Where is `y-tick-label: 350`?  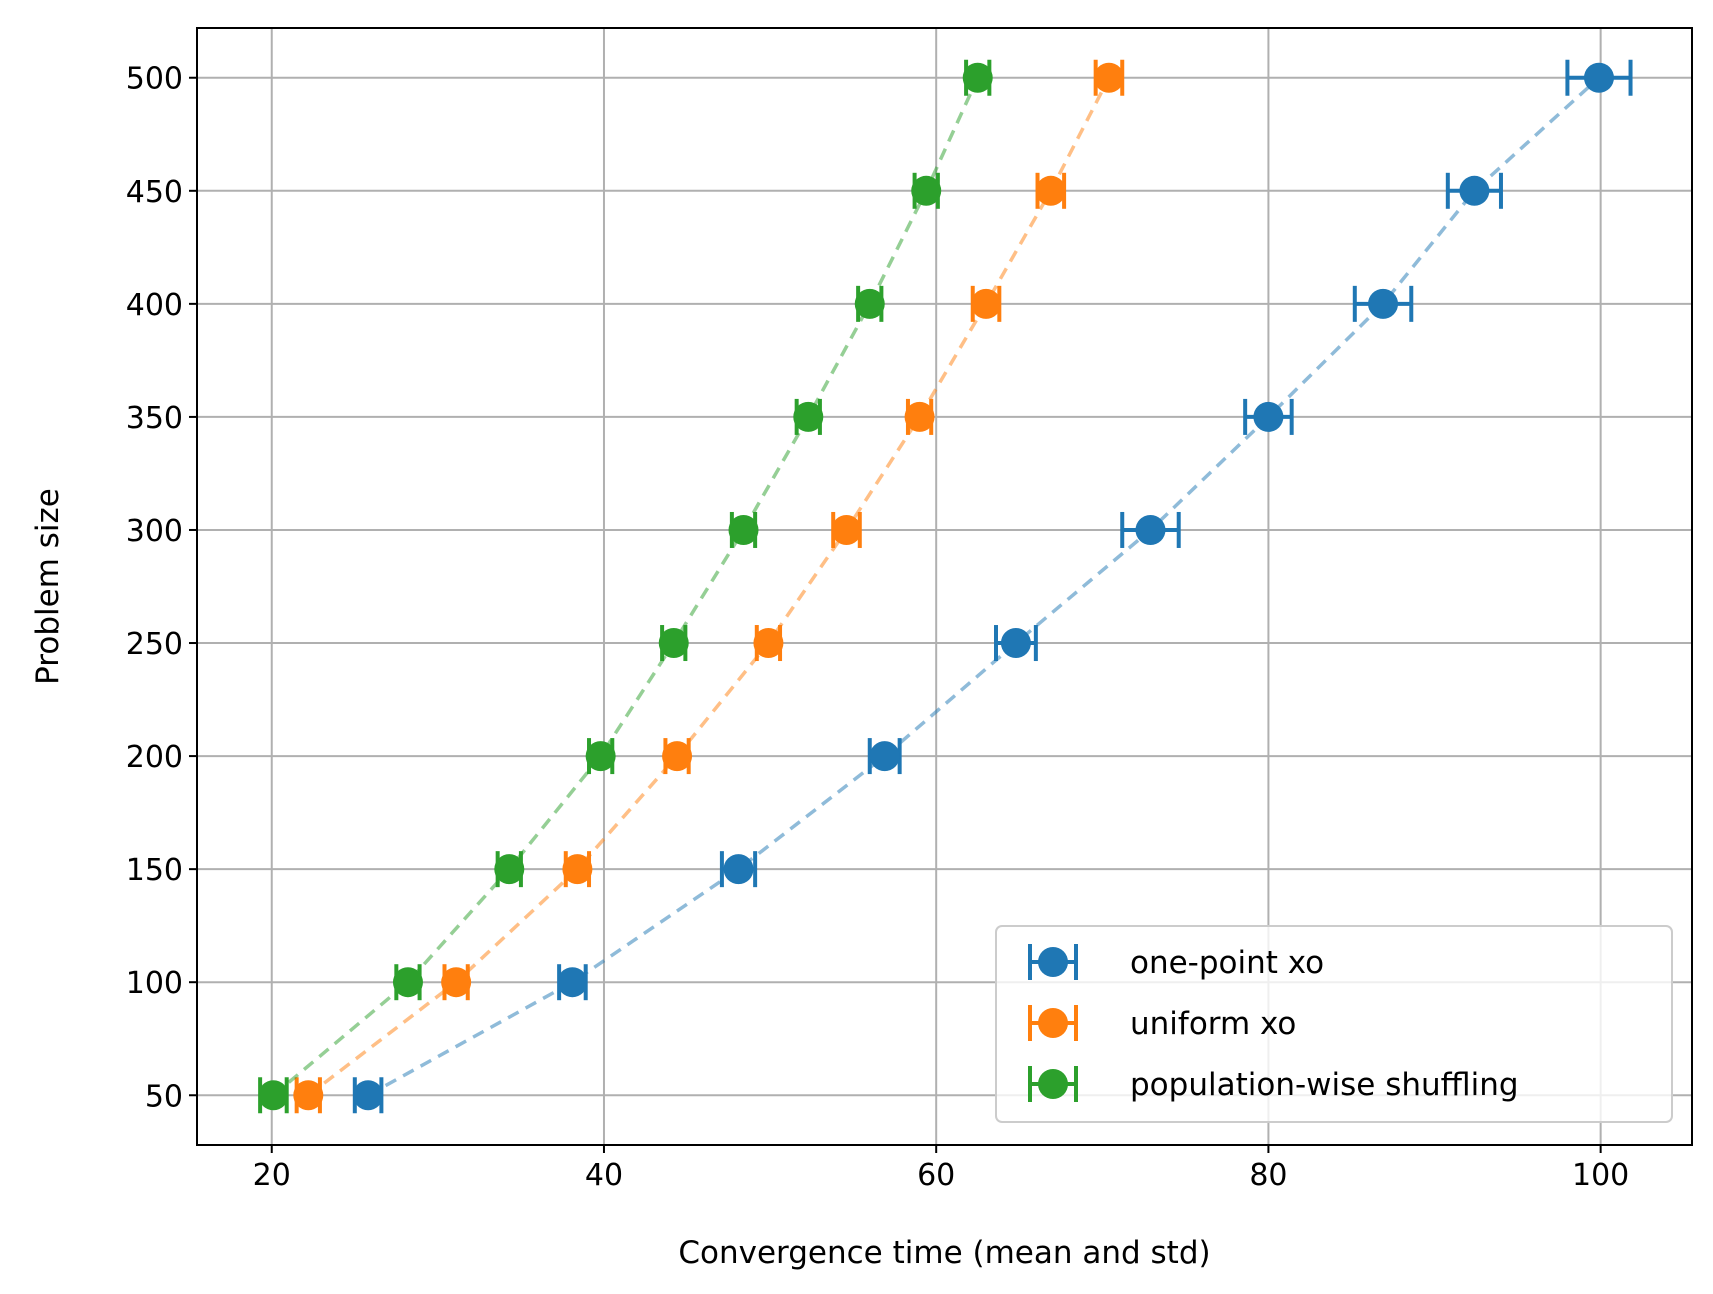 y-tick-label: 350 is located at coordinates (154, 418).